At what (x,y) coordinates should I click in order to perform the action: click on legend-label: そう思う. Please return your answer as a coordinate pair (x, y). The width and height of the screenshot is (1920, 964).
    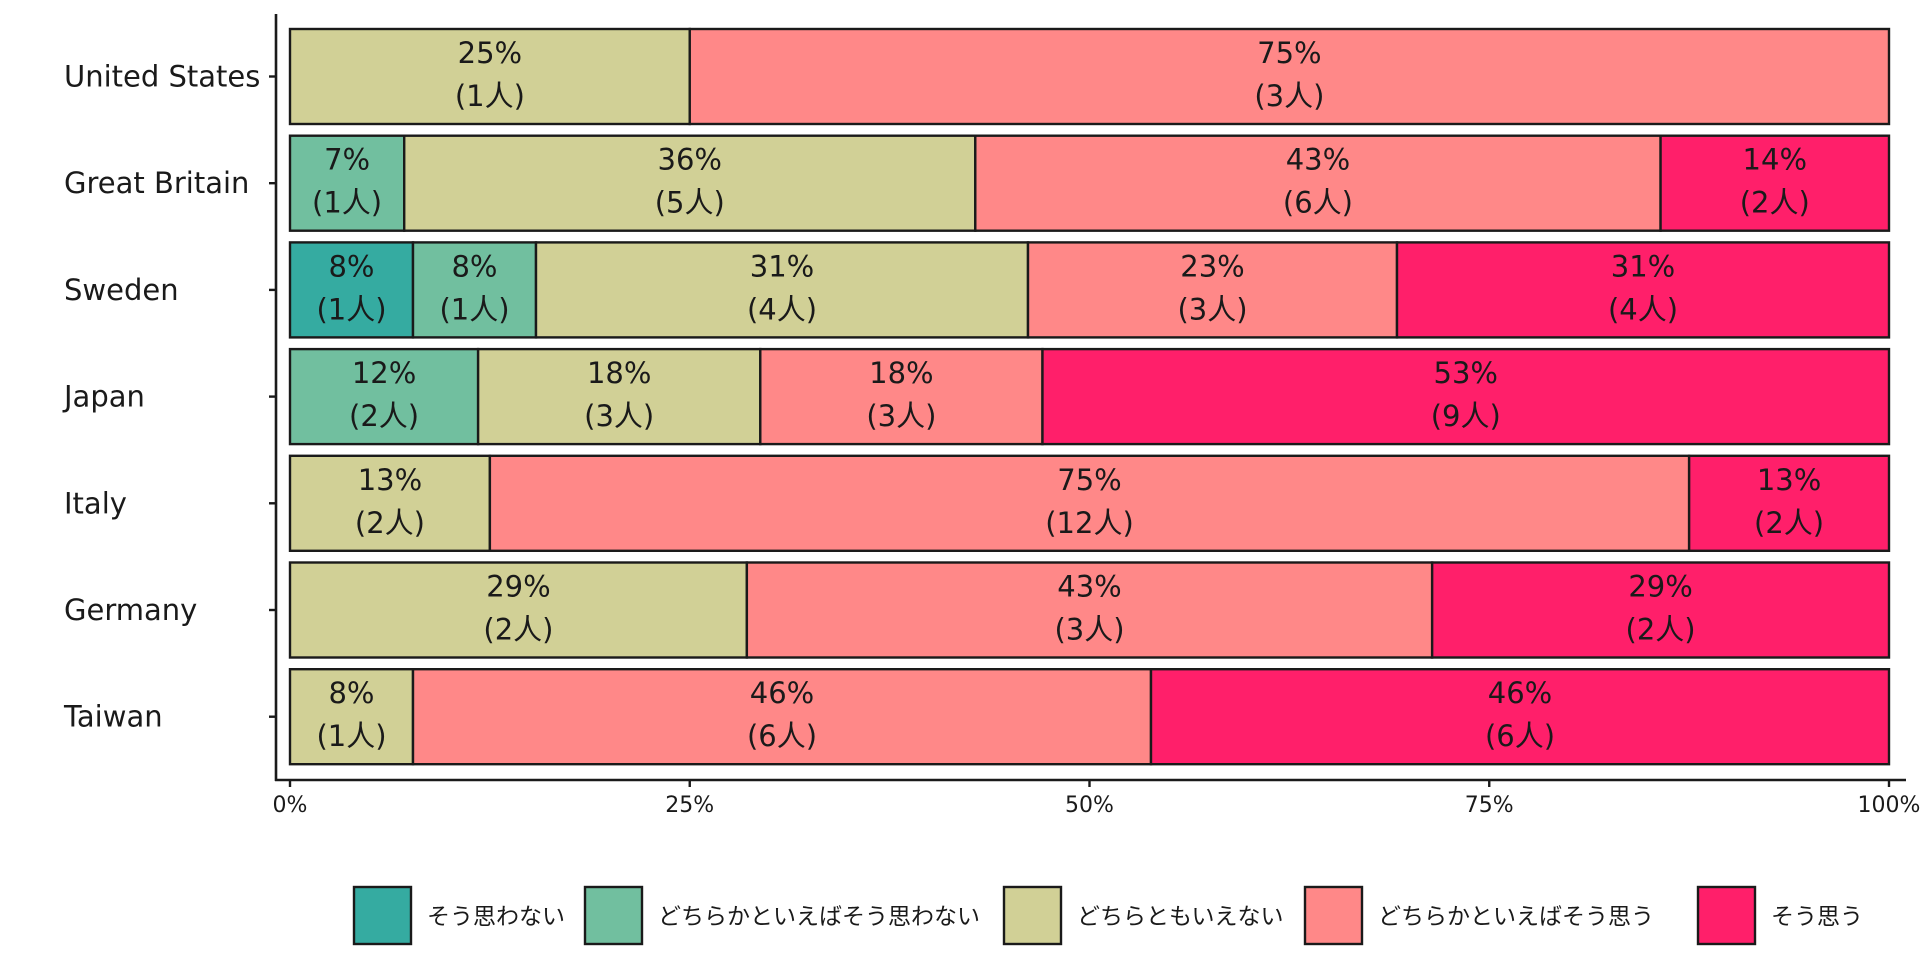
    Looking at the image, I should click on (1817, 917).